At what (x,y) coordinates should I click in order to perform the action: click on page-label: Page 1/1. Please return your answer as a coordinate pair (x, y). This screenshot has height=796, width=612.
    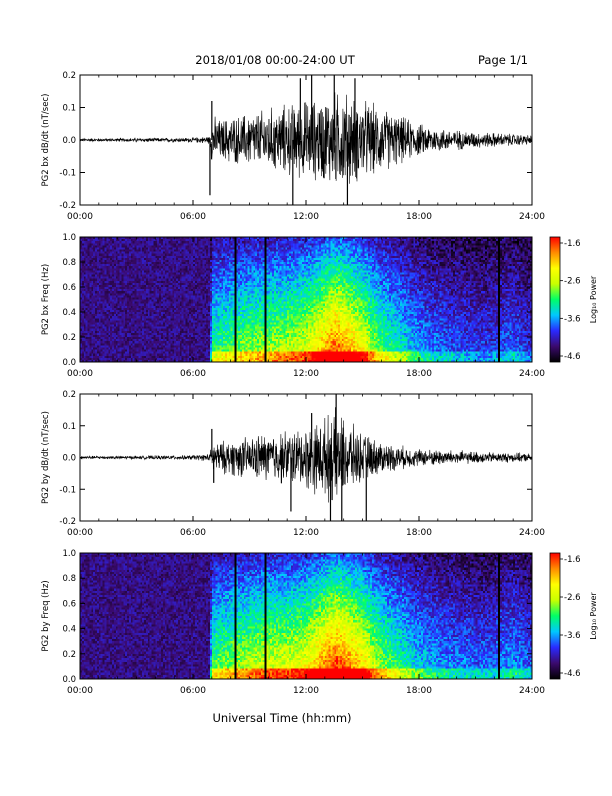
    Looking at the image, I should click on (503, 60).